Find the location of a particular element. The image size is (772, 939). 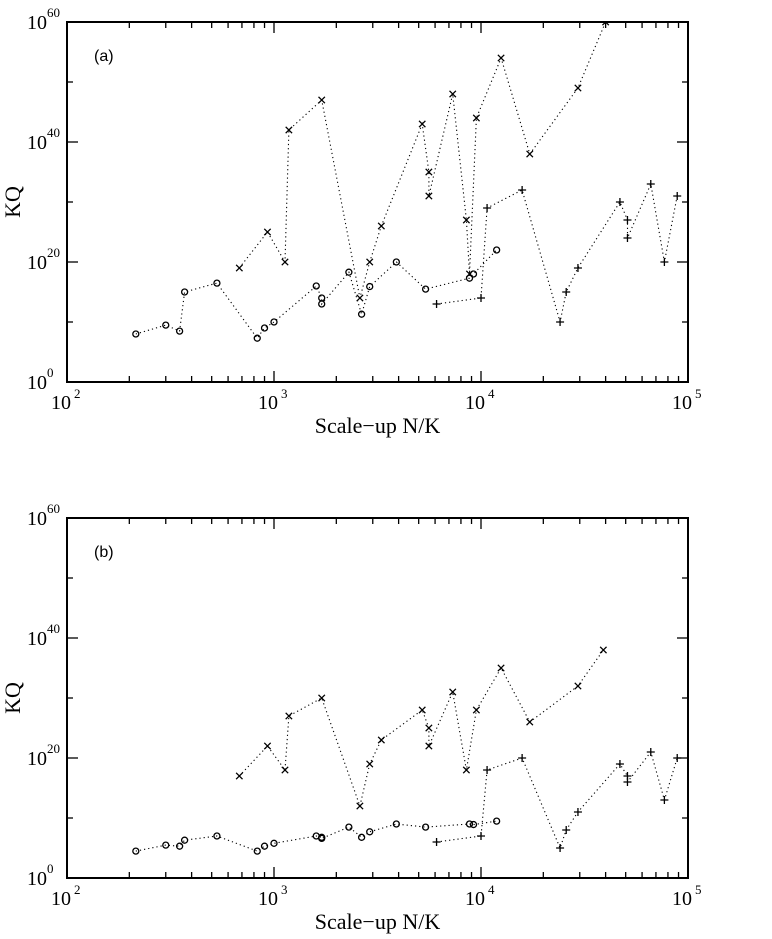

y-tick-exponent: 60 is located at coordinates (53, 12).